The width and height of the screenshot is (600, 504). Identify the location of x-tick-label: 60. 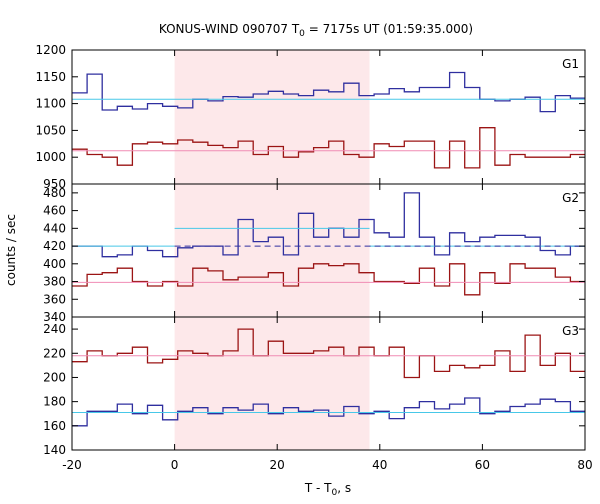
(482, 465).